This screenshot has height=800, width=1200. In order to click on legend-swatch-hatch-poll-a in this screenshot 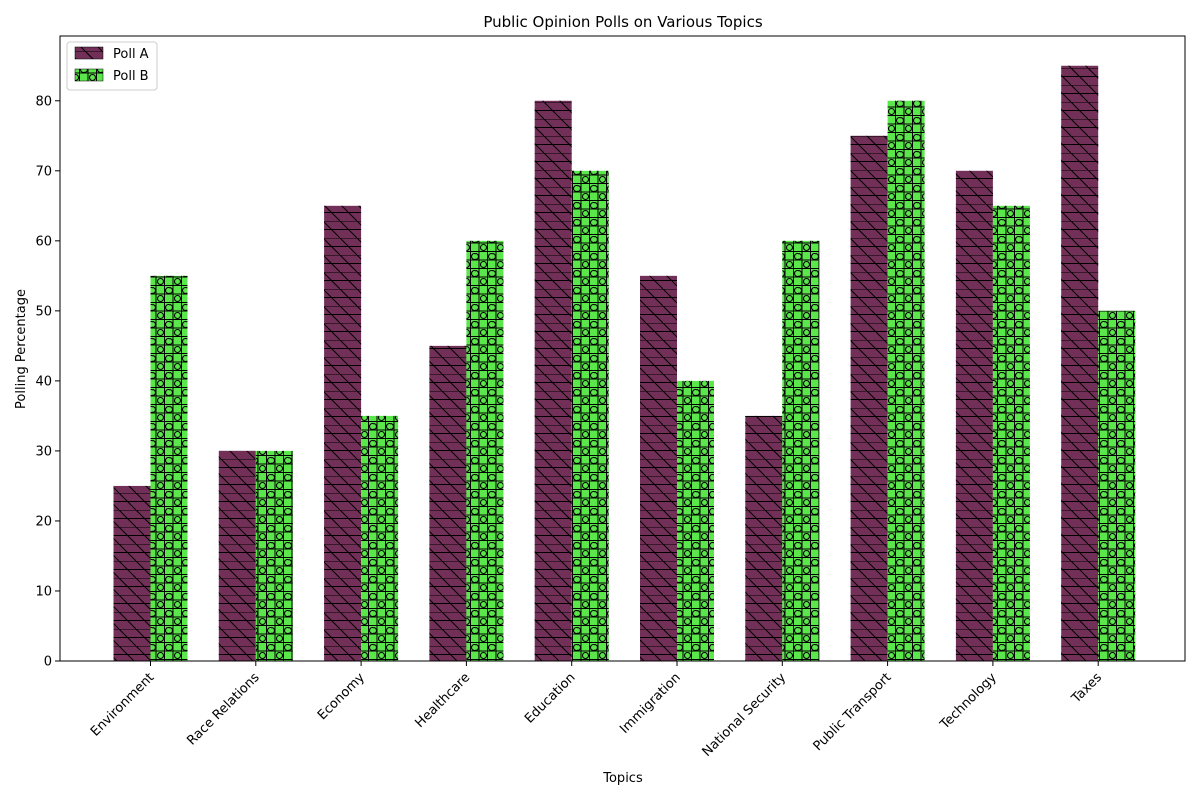, I will do `click(89, 53)`.